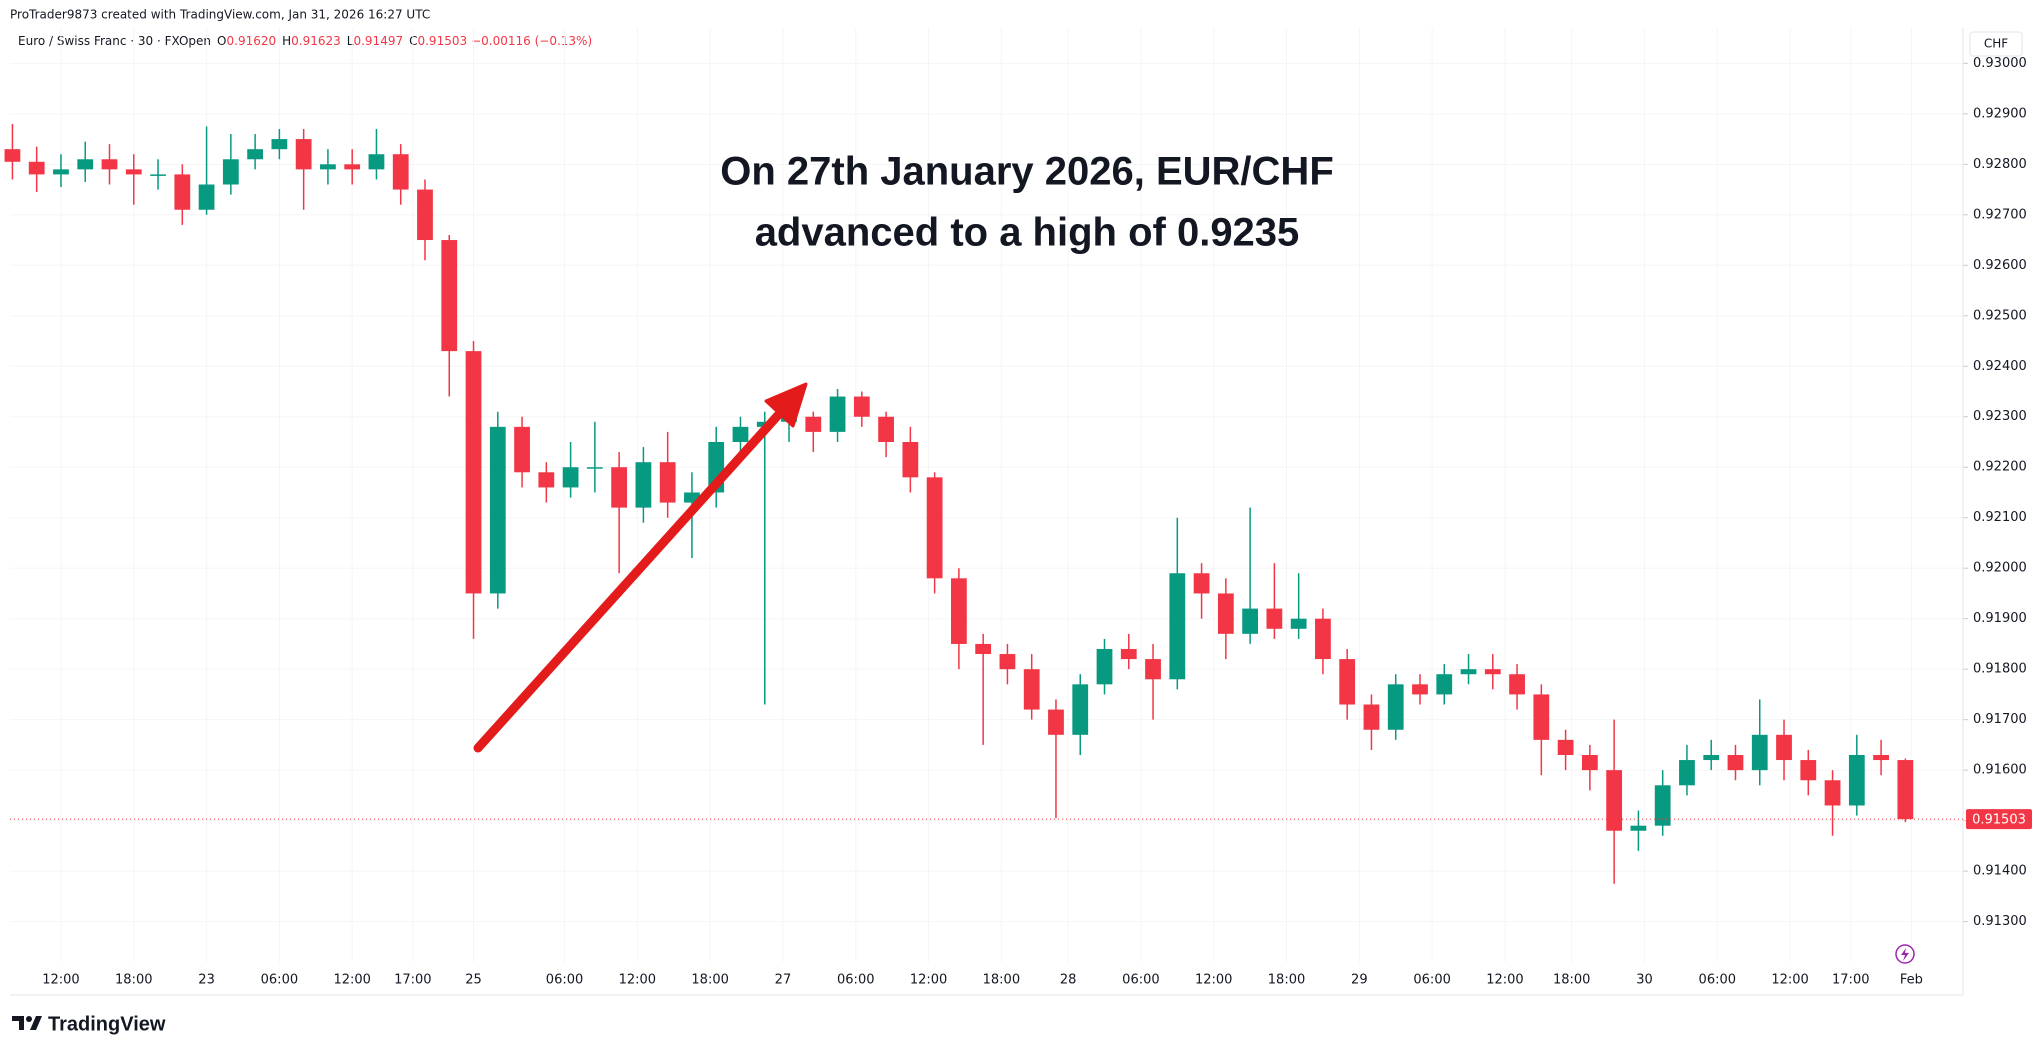  What do you see at coordinates (350, 41) in the screenshot?
I see `field-label: L` at bounding box center [350, 41].